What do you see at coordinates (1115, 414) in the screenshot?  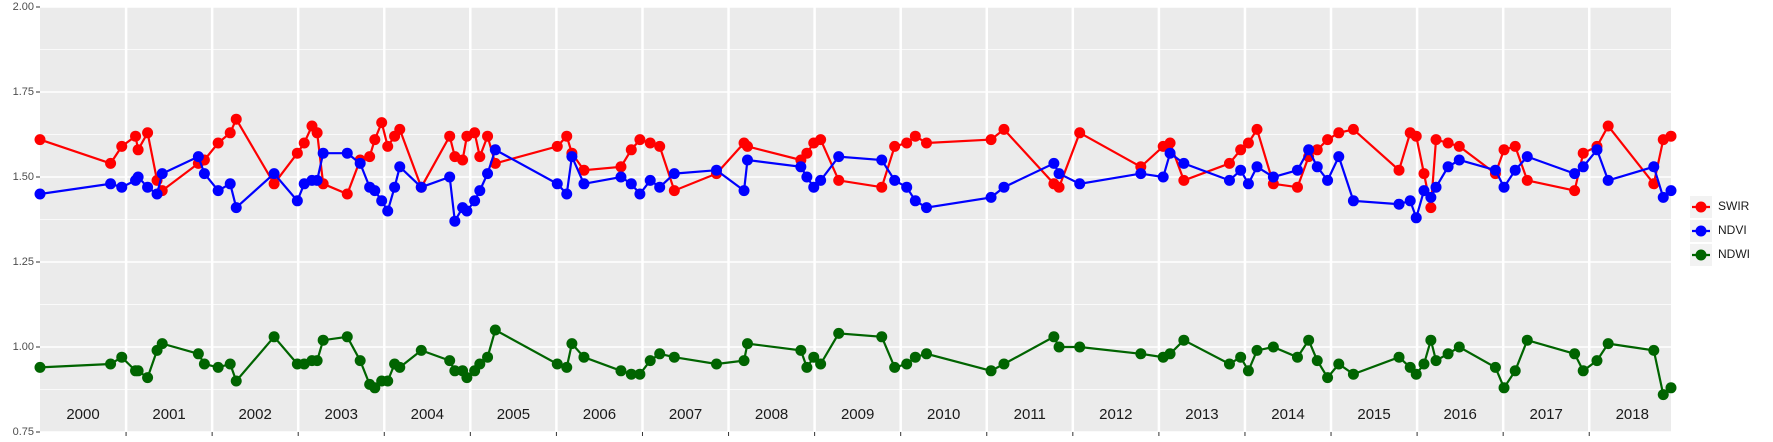 I see `x-tick-label: 2012` at bounding box center [1115, 414].